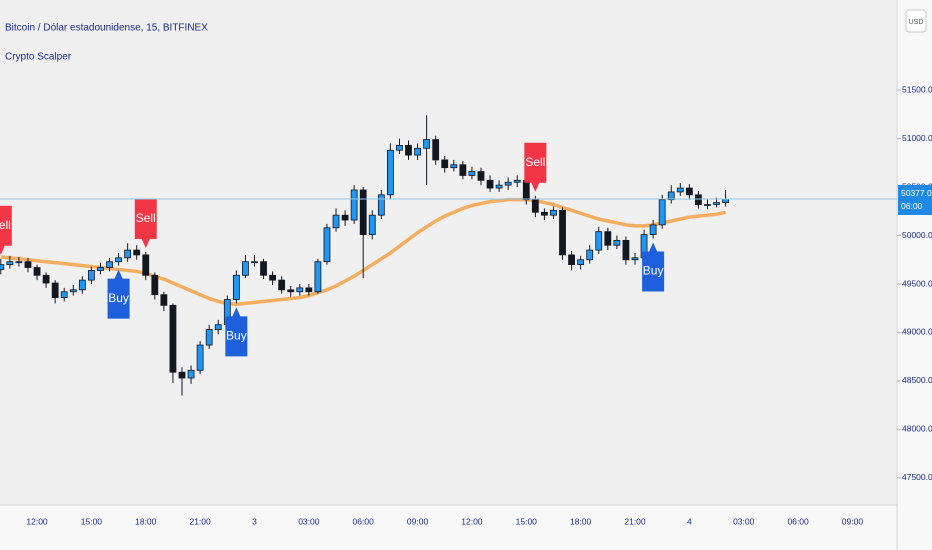  I want to click on currency-label: USD, so click(916, 22).